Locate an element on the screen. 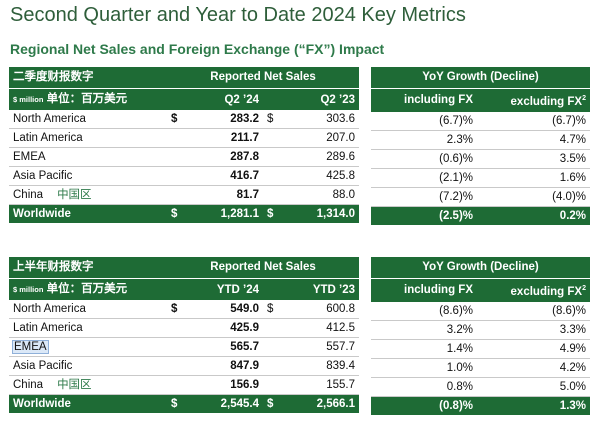 This screenshot has height=423, width=600. q2-excl-fx-header: excluding FX2 is located at coordinates (534, 100).